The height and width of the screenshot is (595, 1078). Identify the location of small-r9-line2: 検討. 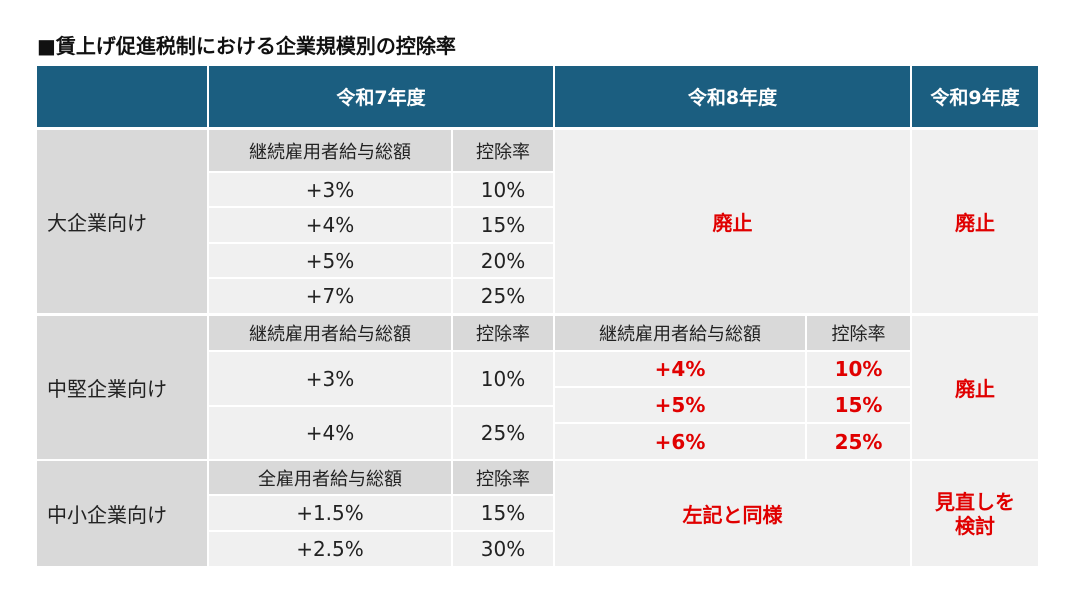
(975, 525).